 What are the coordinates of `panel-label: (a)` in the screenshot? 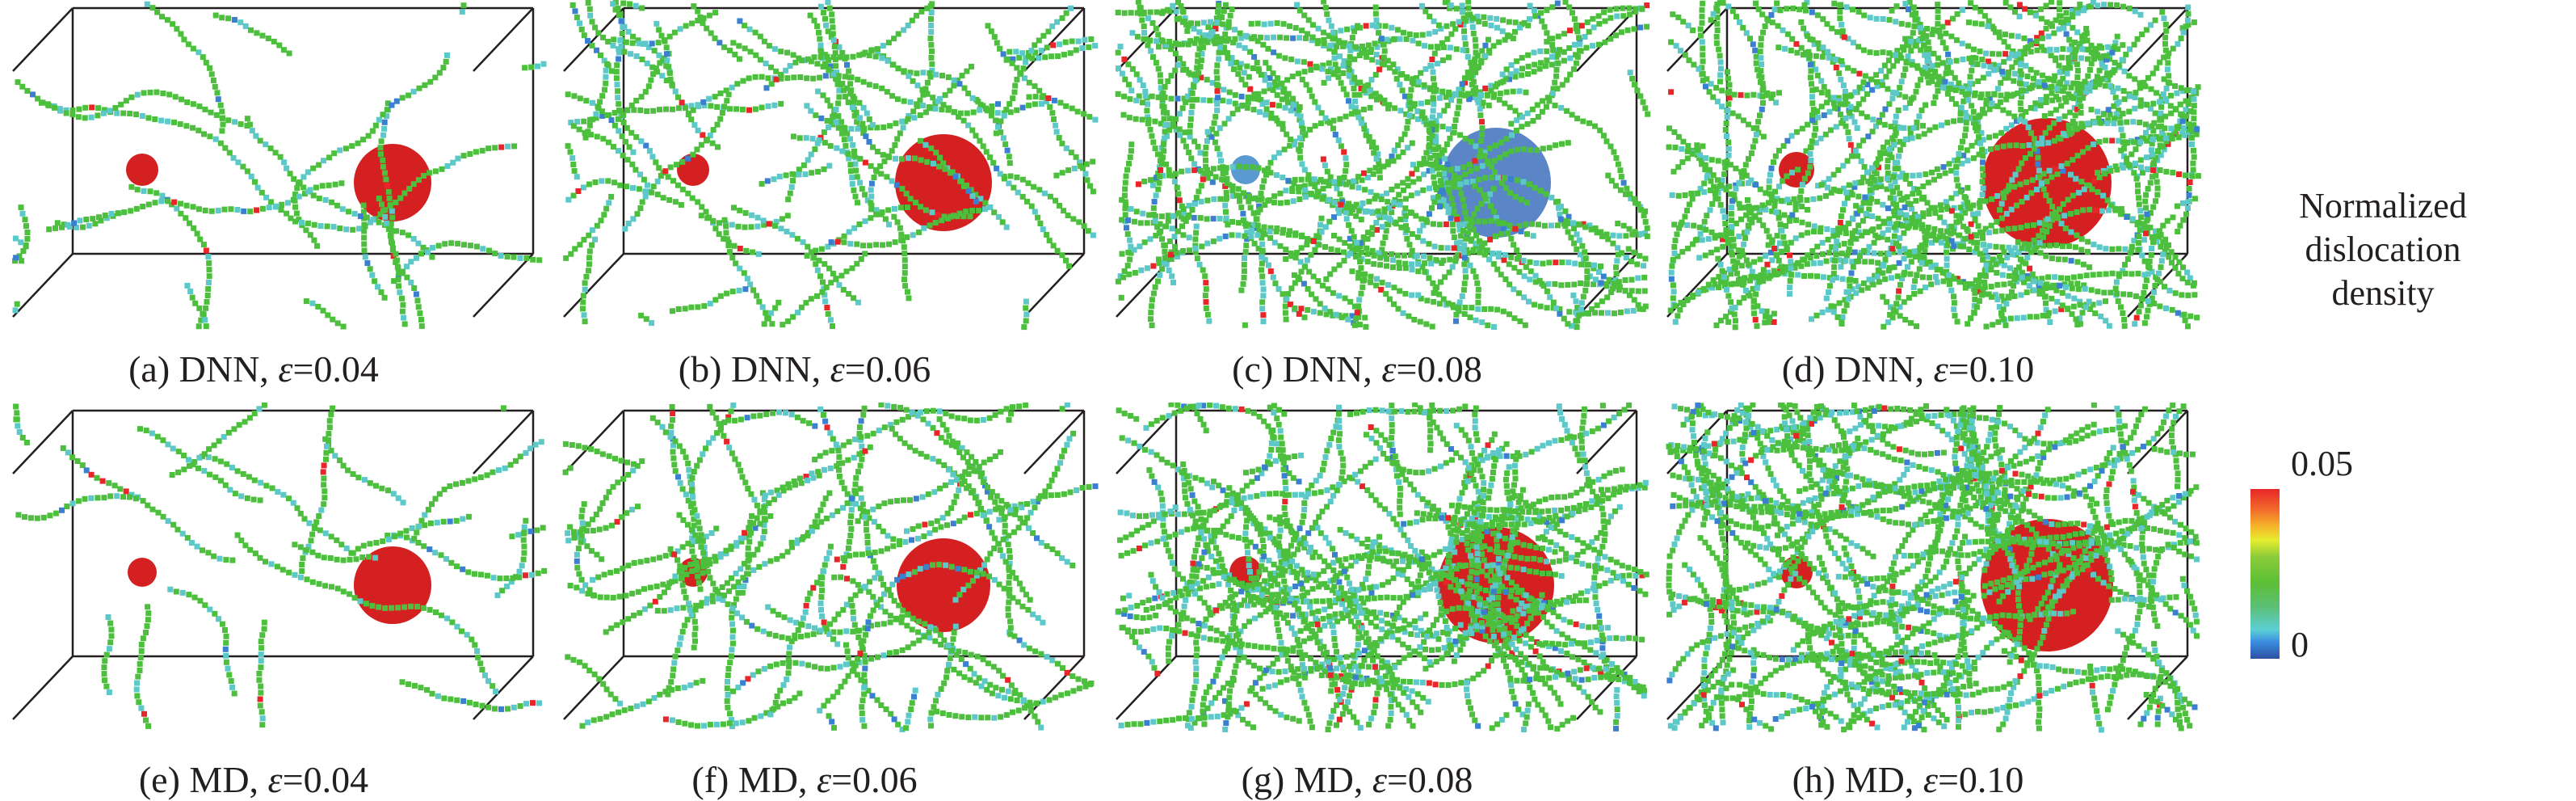 It's located at (149, 369).